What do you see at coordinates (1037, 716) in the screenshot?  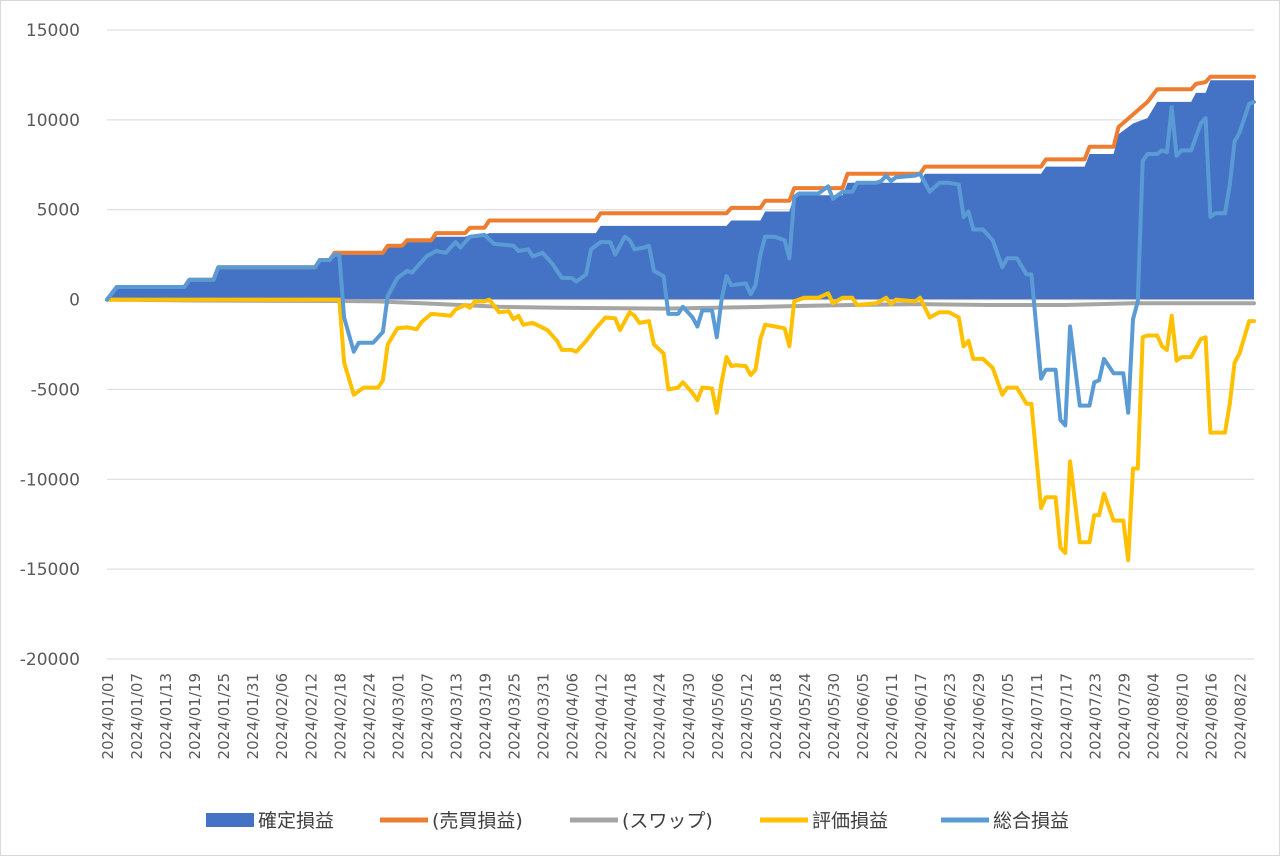 I see `x-tick-label: 2024/07/11` at bounding box center [1037, 716].